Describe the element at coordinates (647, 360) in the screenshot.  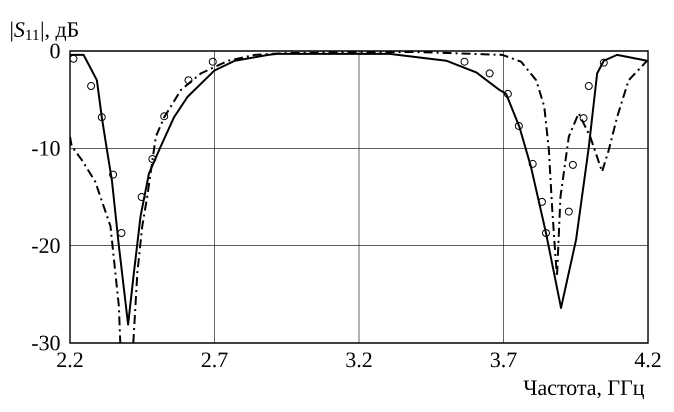
I see `x-tick-label: 4.2` at that location.